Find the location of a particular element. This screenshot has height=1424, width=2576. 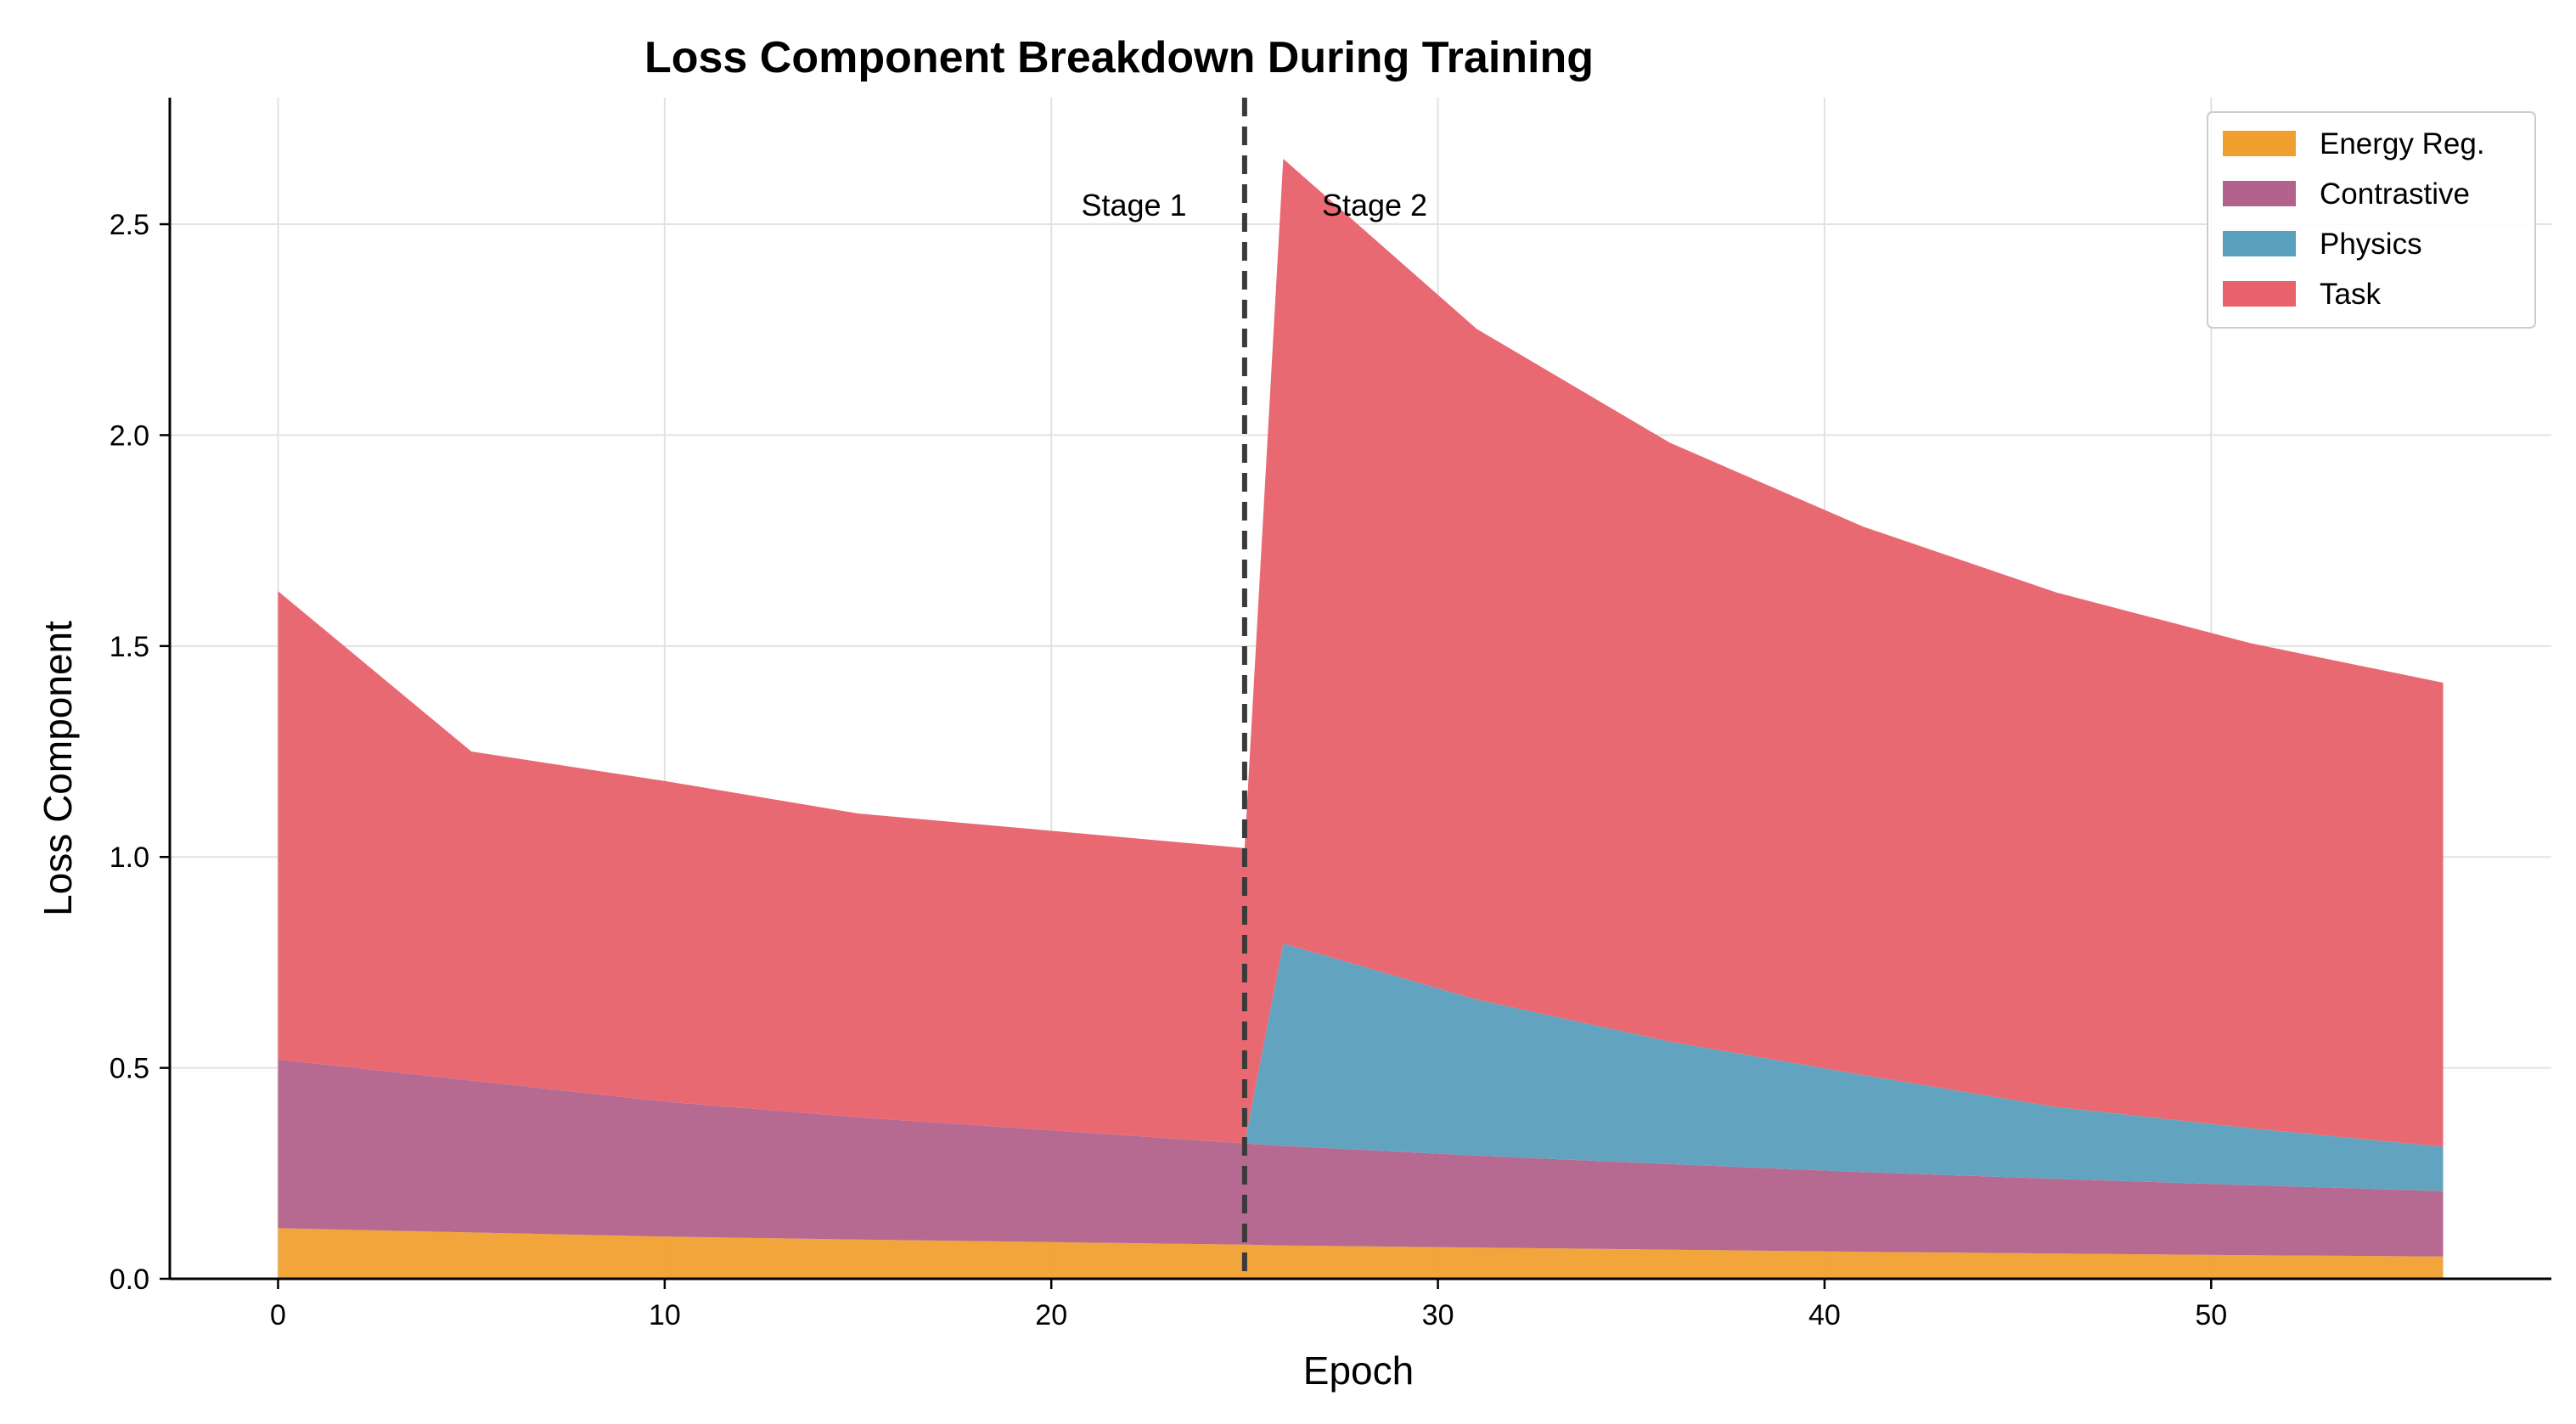

y-tick-label: 0.0 is located at coordinates (129, 1280).